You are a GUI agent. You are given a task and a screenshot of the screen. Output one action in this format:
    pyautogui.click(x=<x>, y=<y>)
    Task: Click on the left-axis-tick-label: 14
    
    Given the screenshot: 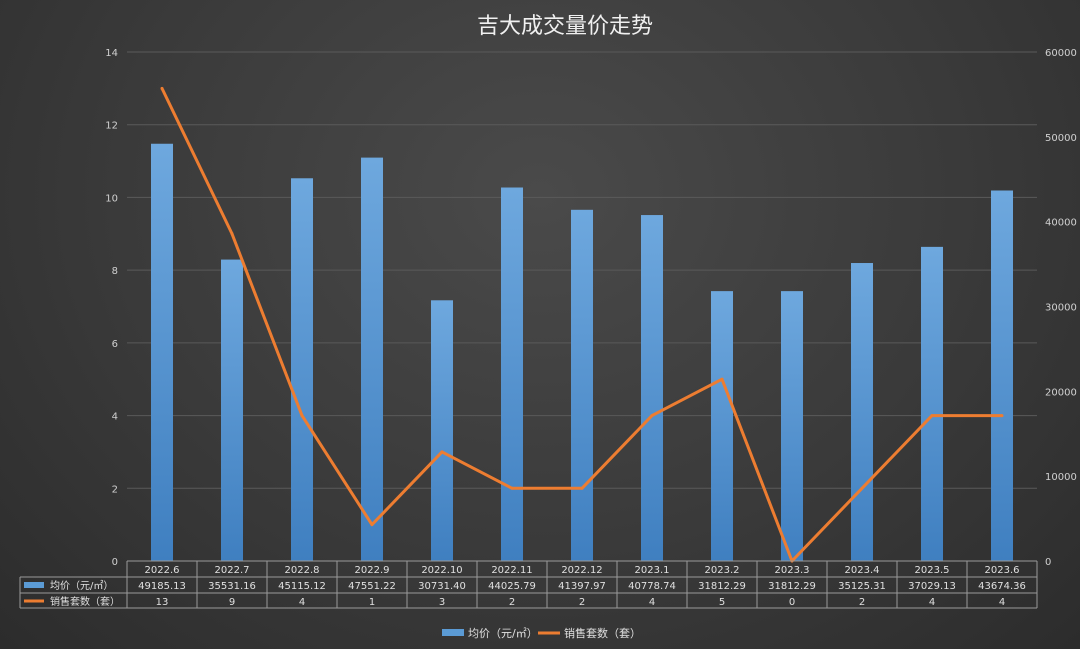 What is the action you would take?
    pyautogui.click(x=111, y=53)
    